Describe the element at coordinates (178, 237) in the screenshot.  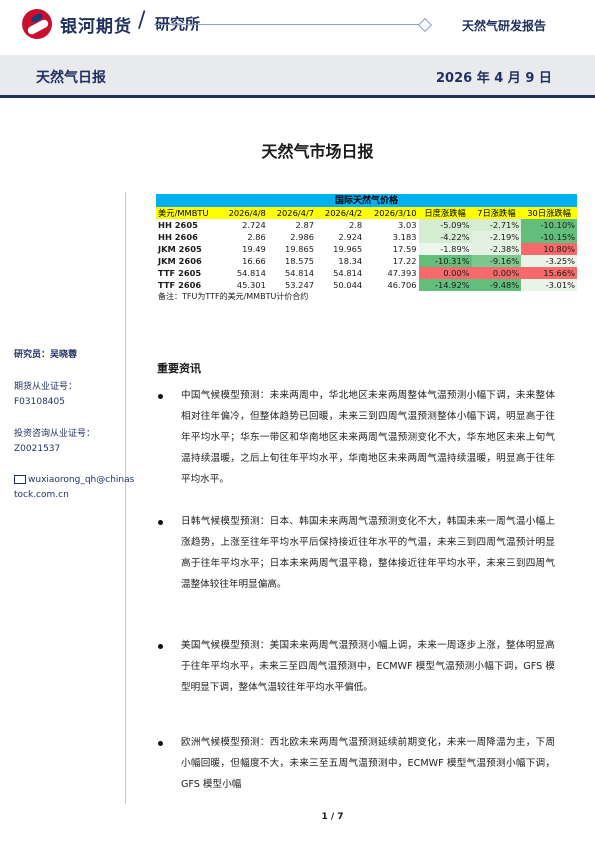
I see `row-contract: HH 2606` at that location.